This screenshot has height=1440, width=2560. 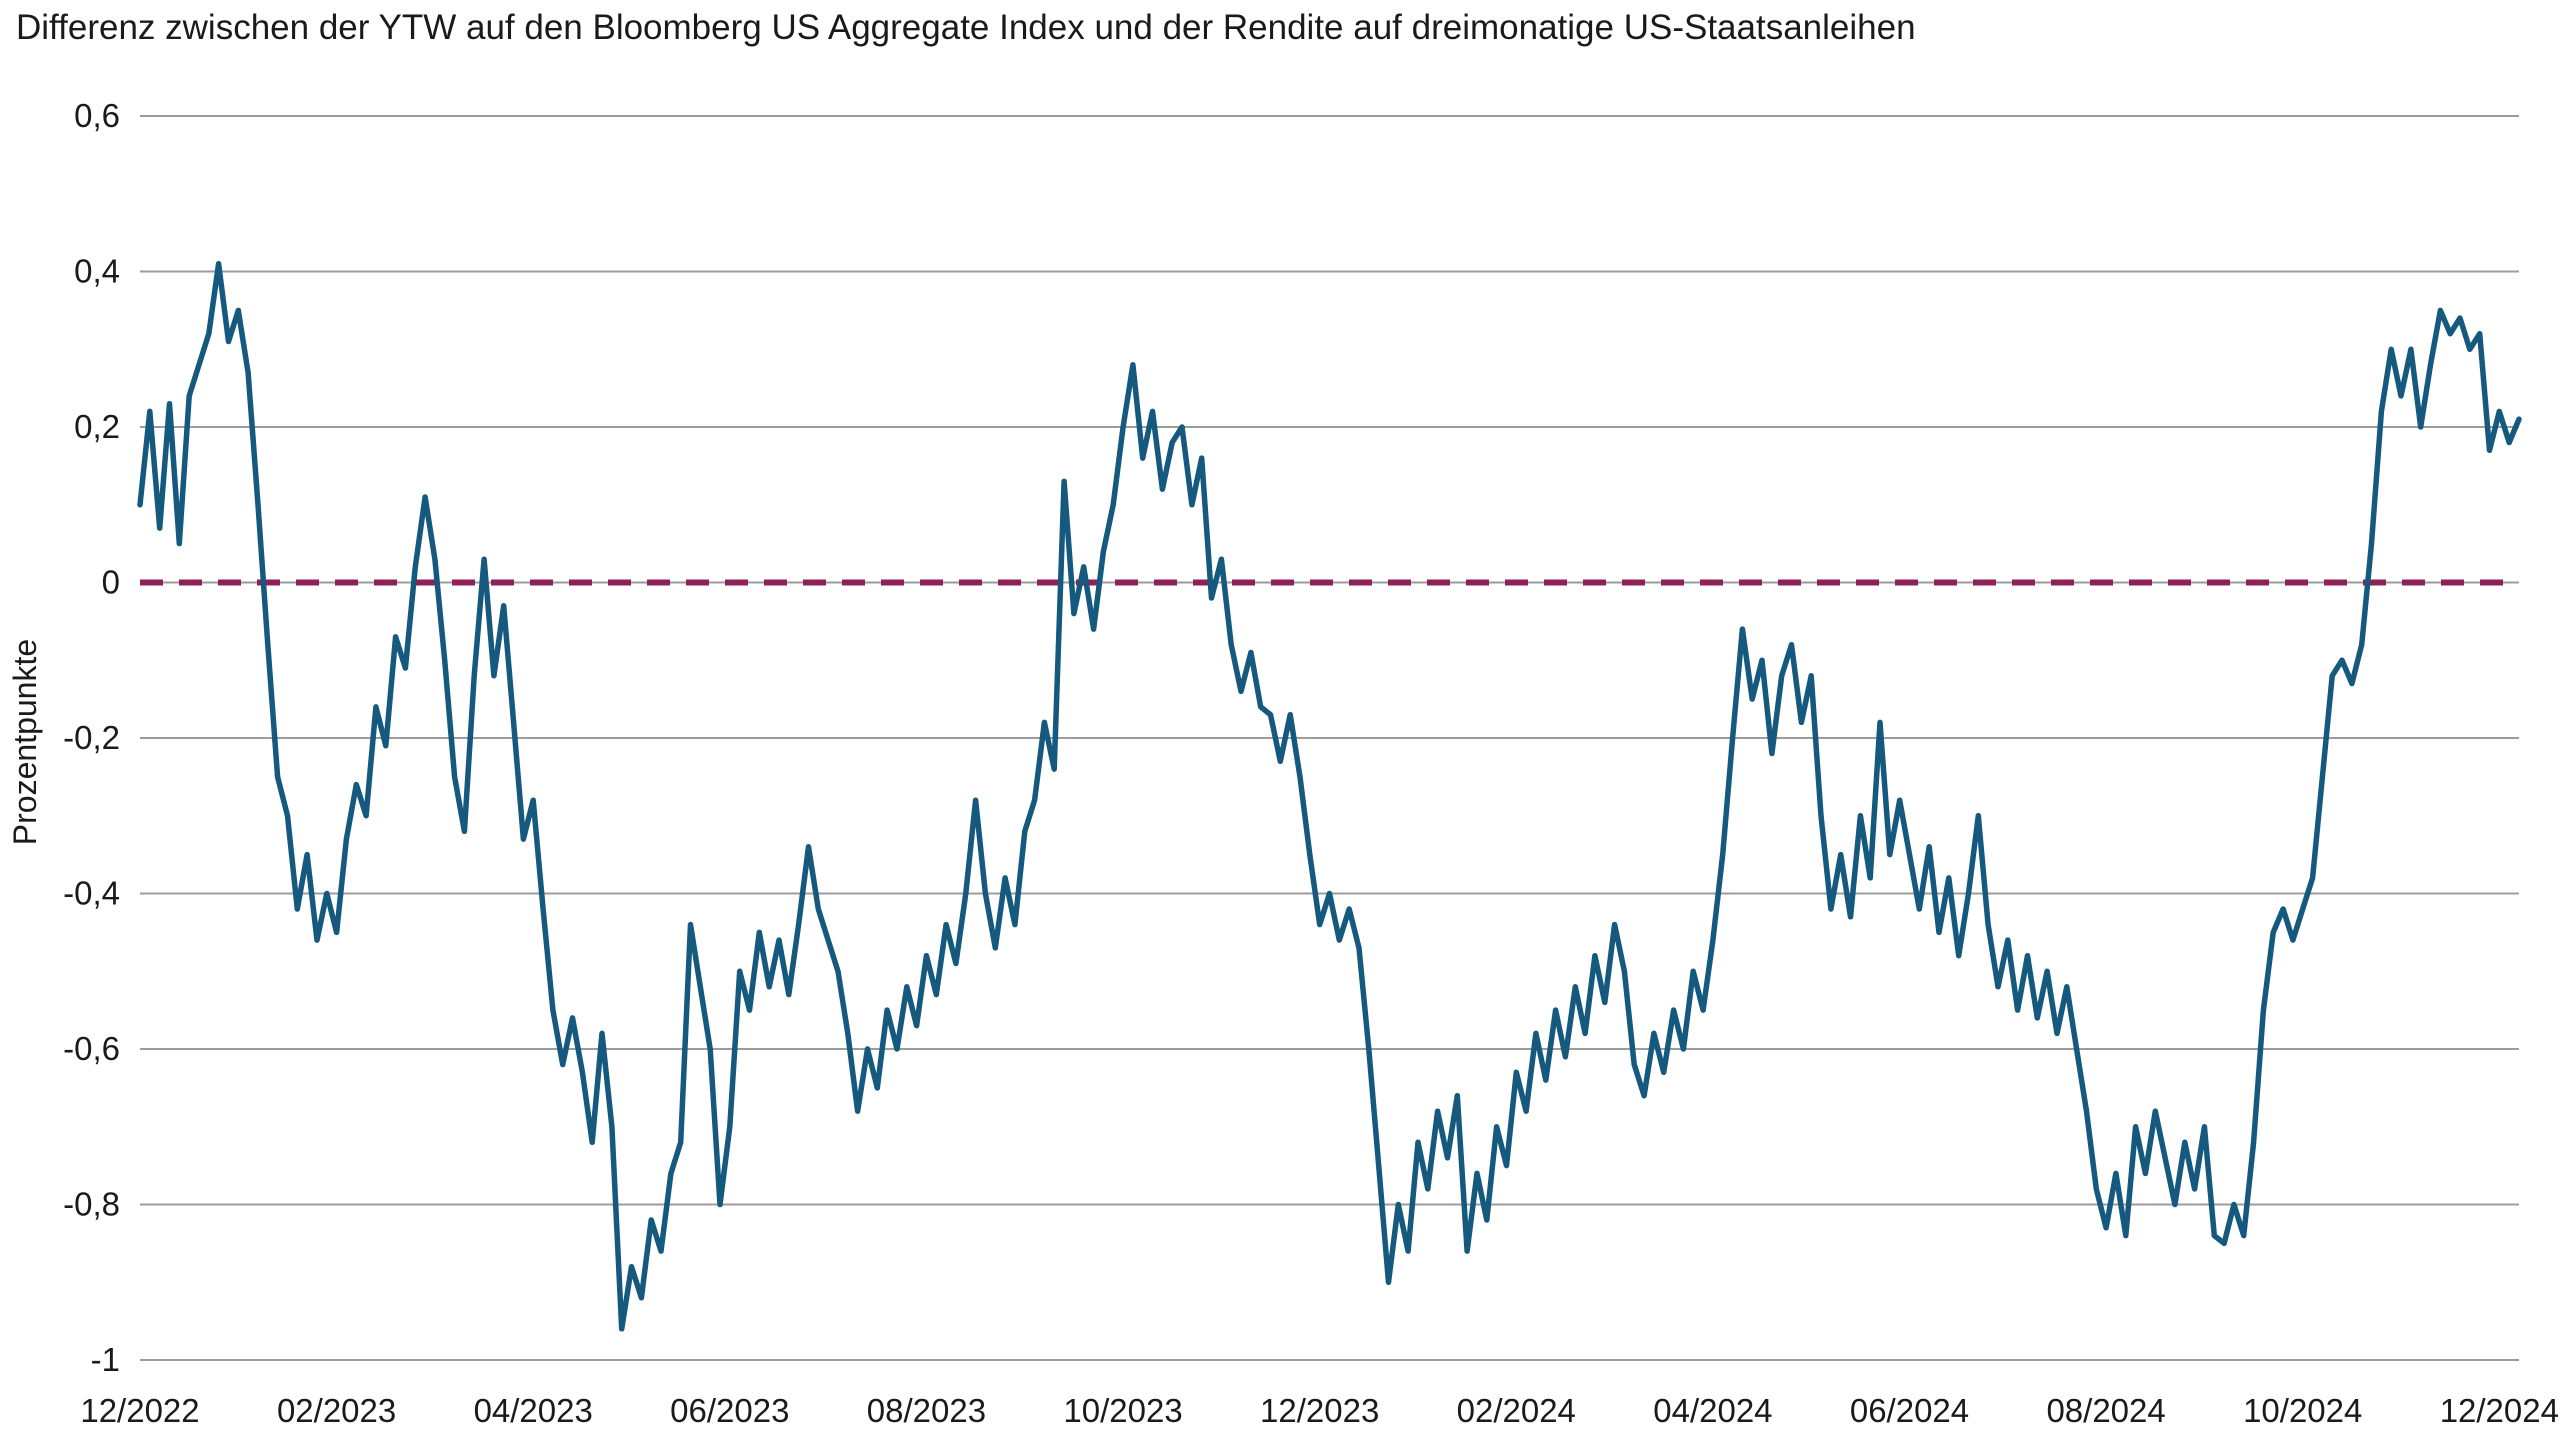 I want to click on y-tick-label: -0,6, so click(x=91, y=1048).